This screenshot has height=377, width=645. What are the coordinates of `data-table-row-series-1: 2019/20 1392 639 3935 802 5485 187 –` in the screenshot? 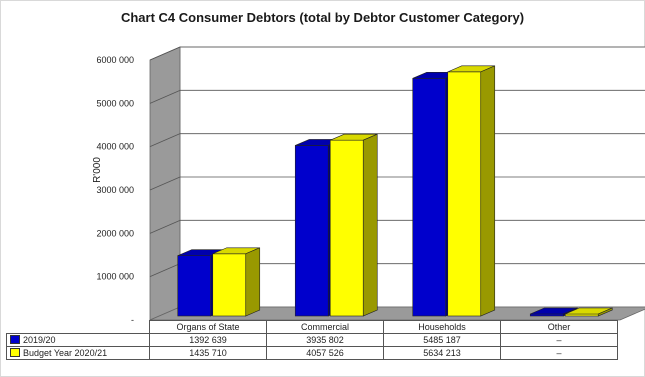 It's located at (312, 340).